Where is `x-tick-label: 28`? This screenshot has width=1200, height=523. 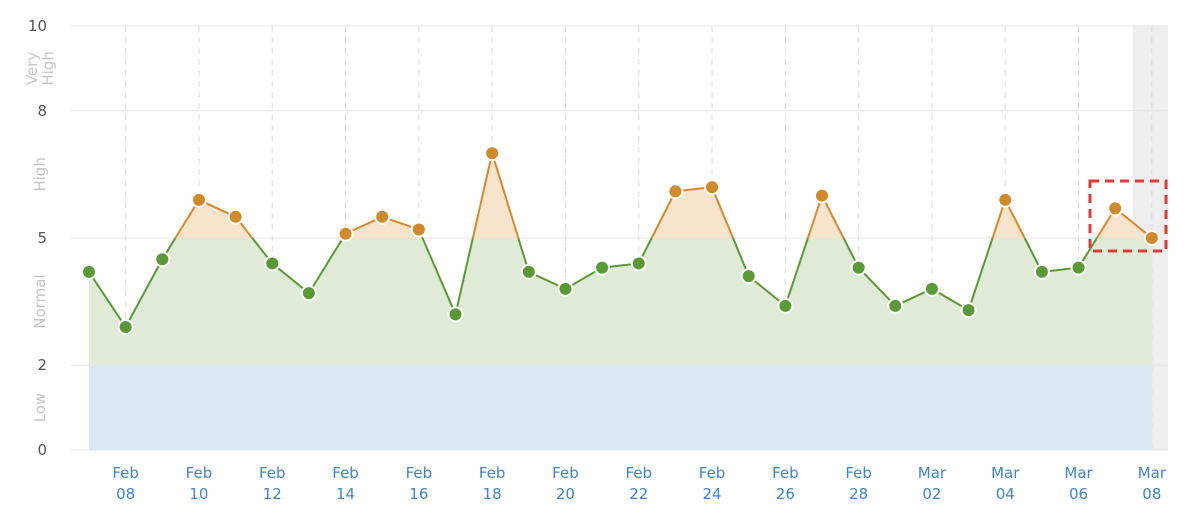
x-tick-label: 28 is located at coordinates (858, 494).